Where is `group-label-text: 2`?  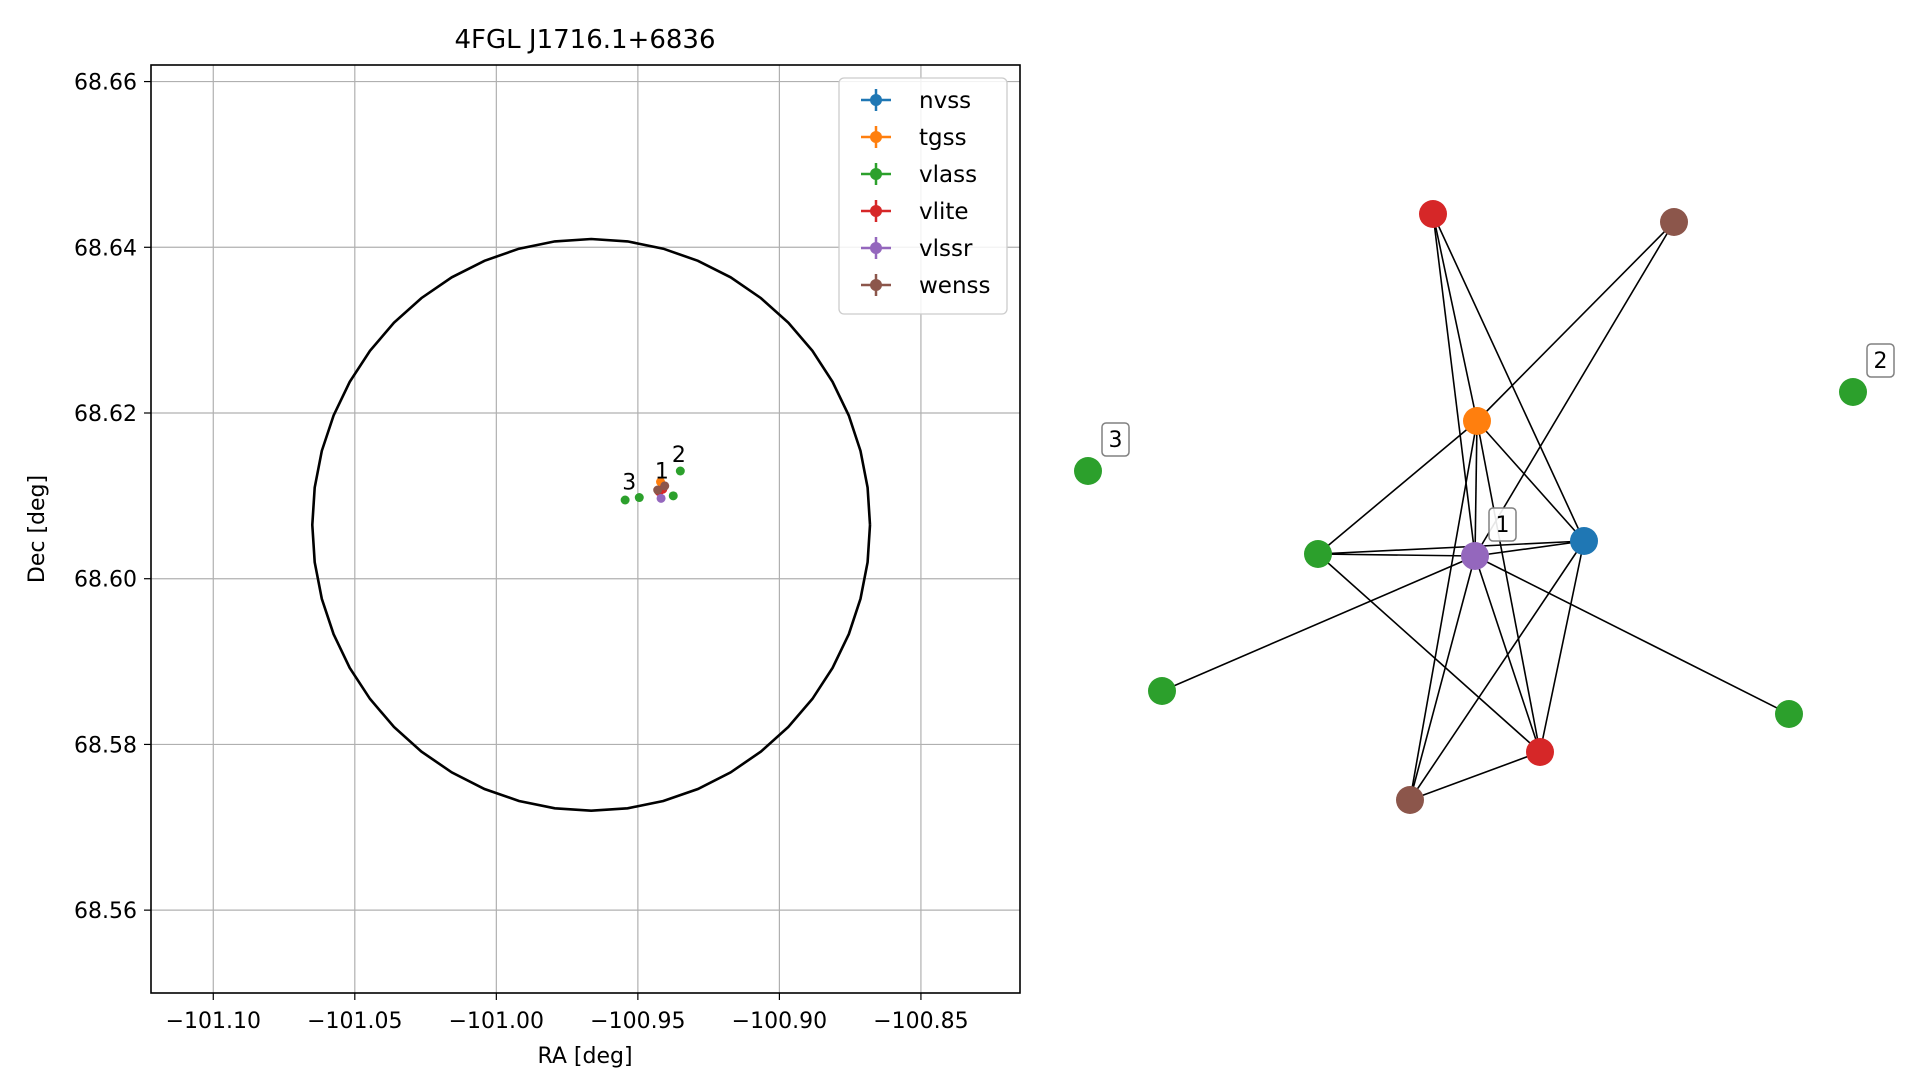
group-label-text: 2 is located at coordinates (1881, 361).